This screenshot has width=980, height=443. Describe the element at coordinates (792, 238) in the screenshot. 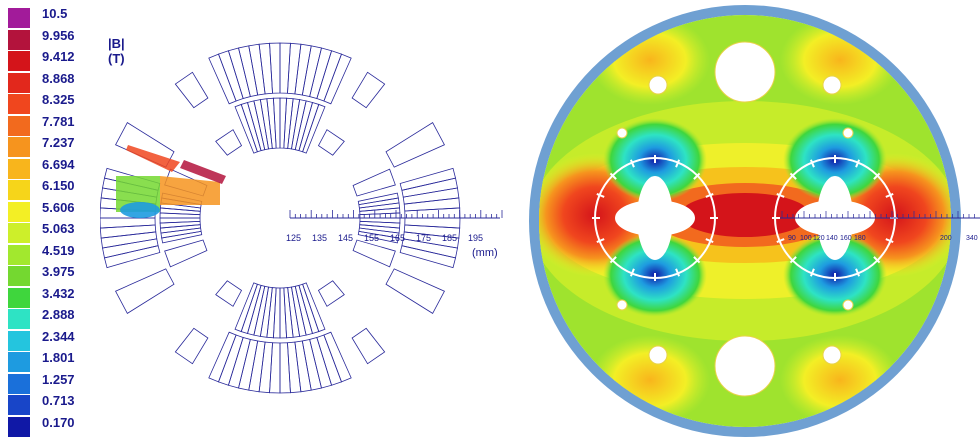

I see `axis-tick-label: 90` at that location.